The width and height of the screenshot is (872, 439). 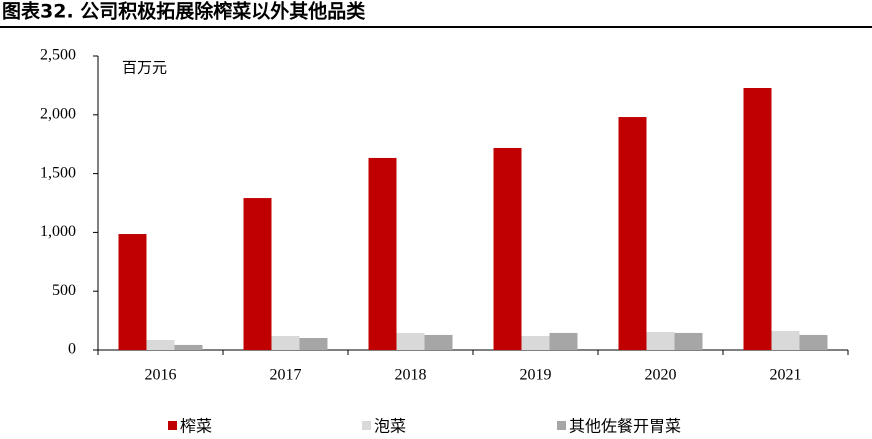 I want to click on y-tick-label: 1,500, so click(x=58, y=172).